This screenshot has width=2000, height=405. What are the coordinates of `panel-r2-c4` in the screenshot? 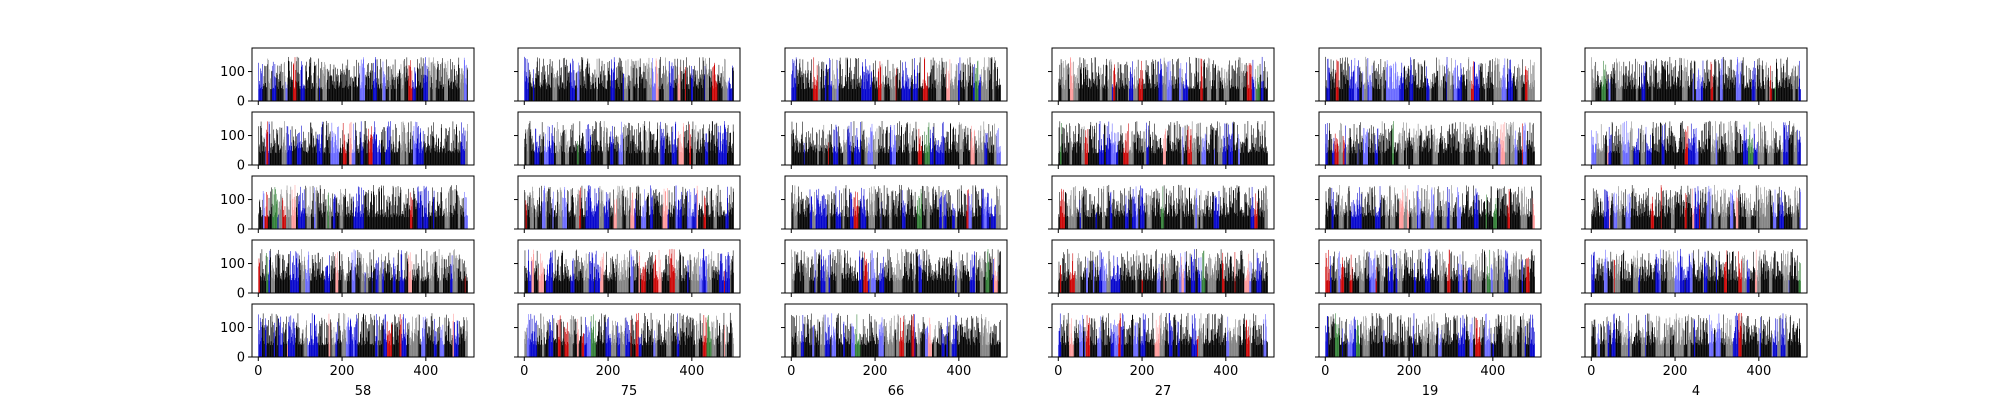 It's located at (1161, 140).